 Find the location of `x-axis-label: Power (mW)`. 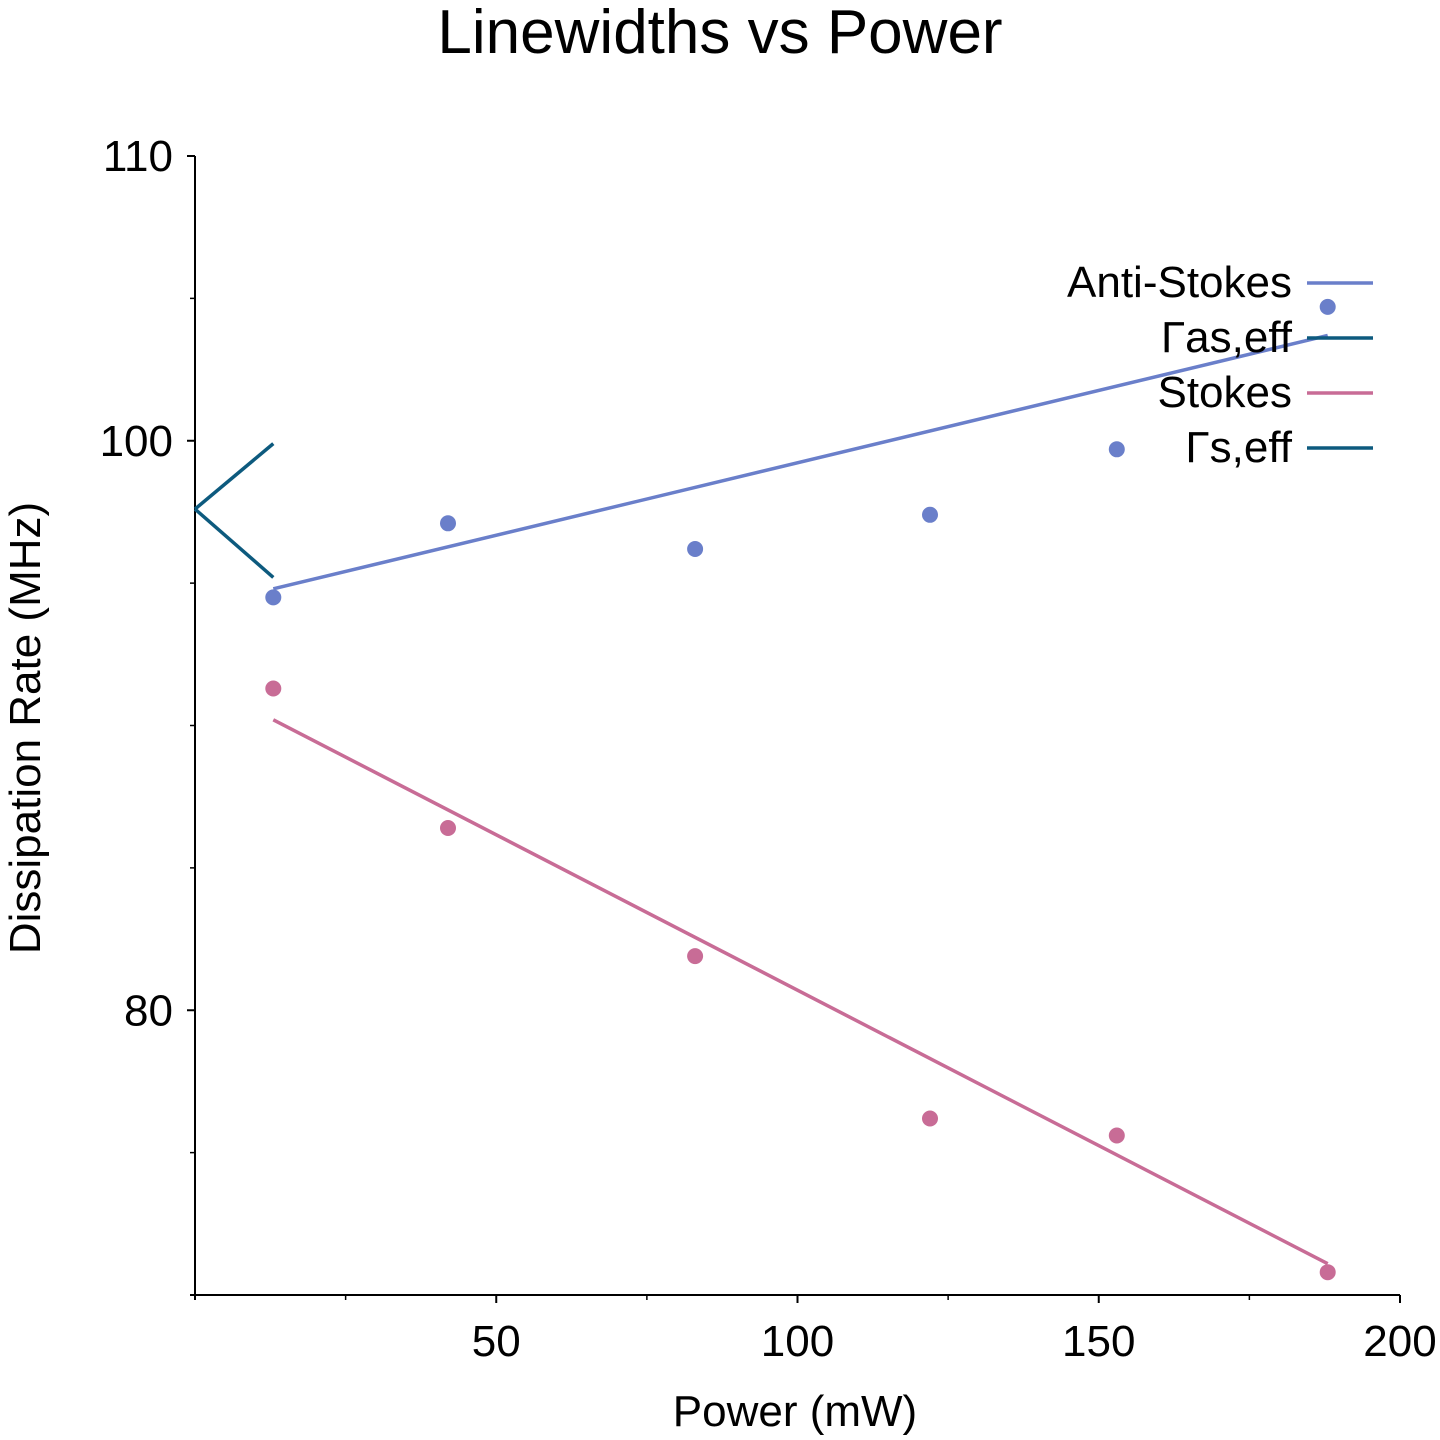

x-axis-label: Power (mW) is located at coordinates (795, 1411).